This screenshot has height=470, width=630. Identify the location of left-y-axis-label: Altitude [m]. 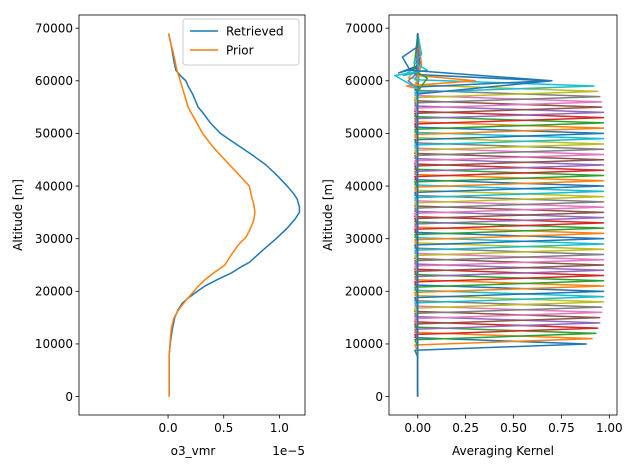
(18, 215).